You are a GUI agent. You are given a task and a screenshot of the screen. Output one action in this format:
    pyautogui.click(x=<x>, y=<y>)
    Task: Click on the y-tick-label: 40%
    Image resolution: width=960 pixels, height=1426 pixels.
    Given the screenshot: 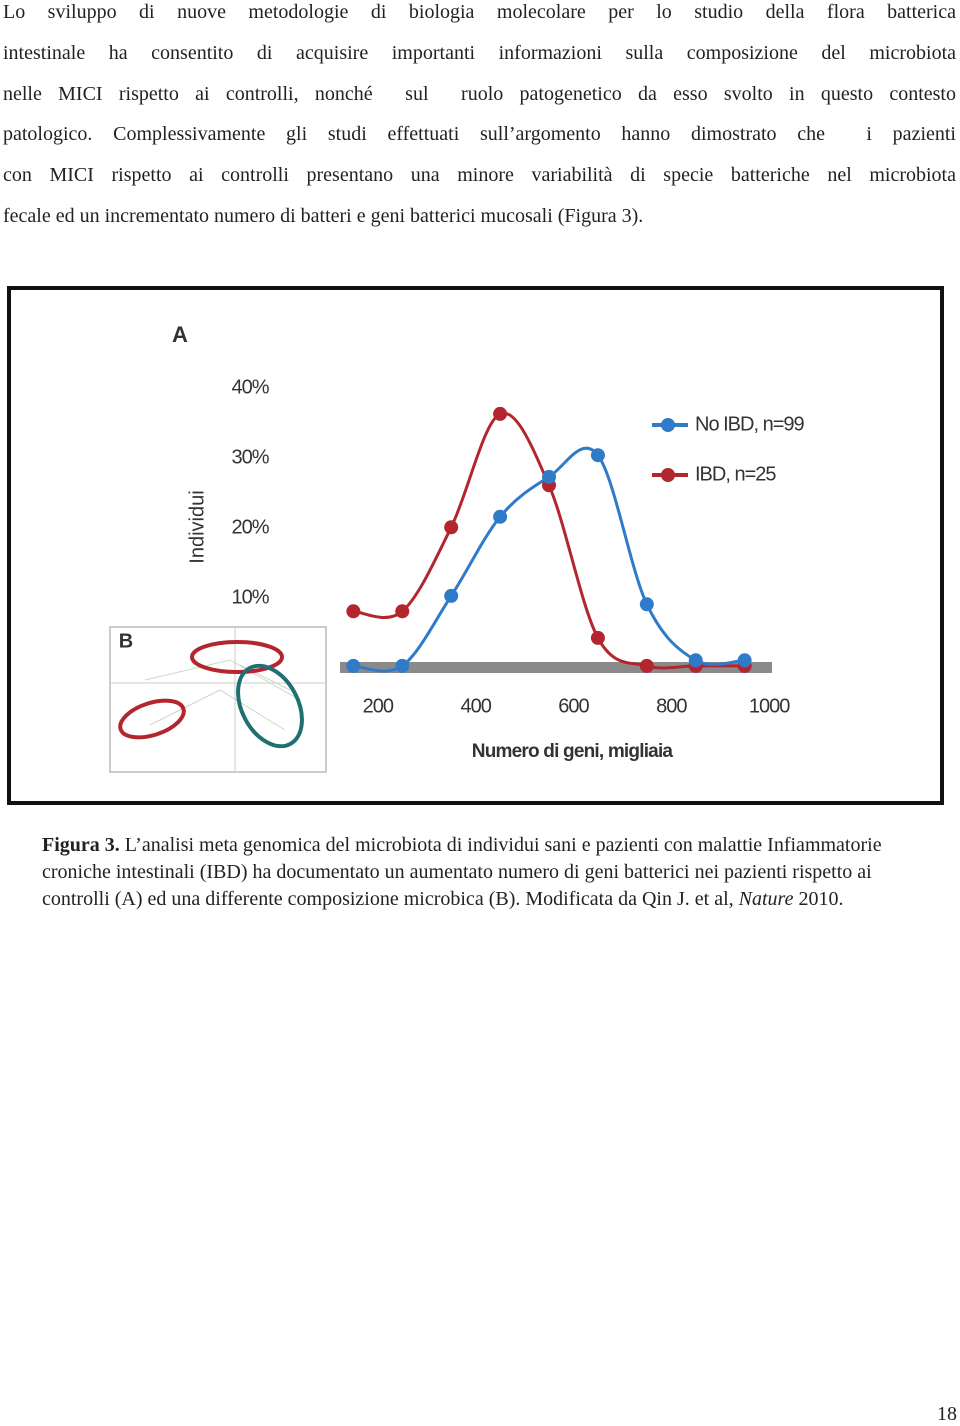 What is the action you would take?
    pyautogui.click(x=250, y=387)
    